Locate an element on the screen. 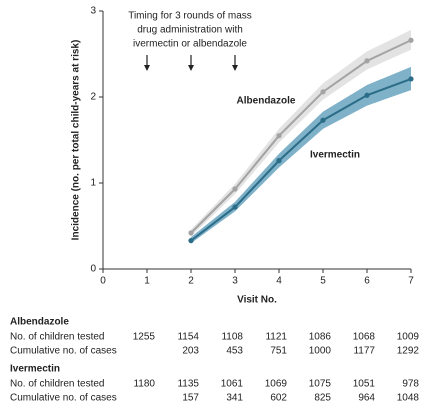 The height and width of the screenshot is (411, 433). table-cell: 1135 is located at coordinates (188, 384).